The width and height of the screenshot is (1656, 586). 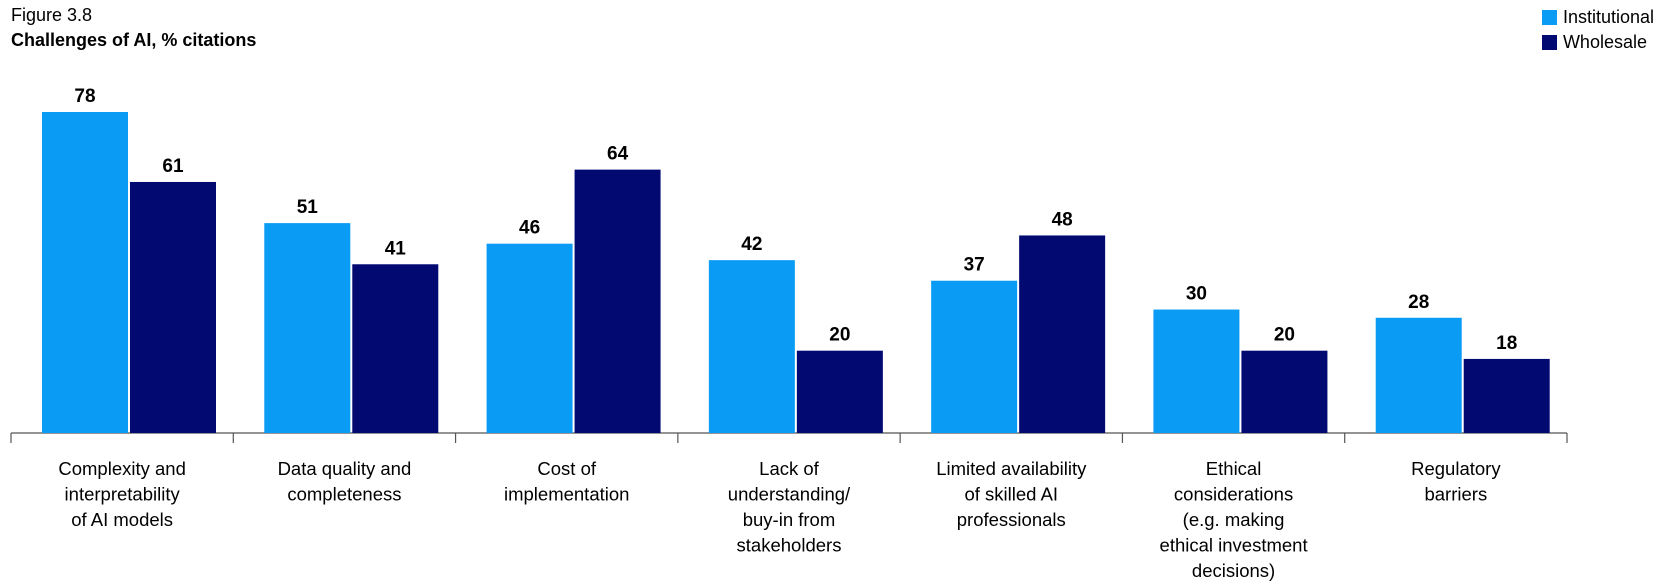 What do you see at coordinates (617, 301) in the screenshot?
I see `bar-wholesale-cost-of-implementation` at bounding box center [617, 301].